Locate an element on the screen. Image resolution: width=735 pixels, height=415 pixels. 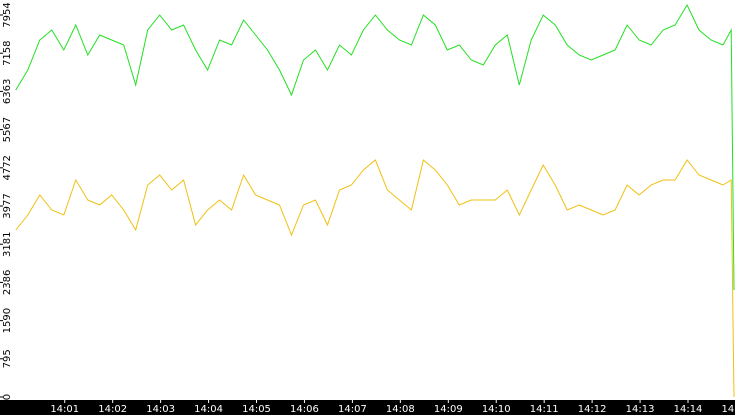
x-tick-label: 14:11 is located at coordinates (544, 409).